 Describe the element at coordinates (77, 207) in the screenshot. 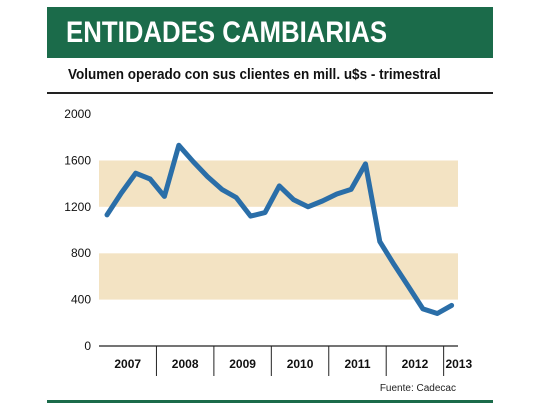

I see `y-tick-label: 1200` at that location.